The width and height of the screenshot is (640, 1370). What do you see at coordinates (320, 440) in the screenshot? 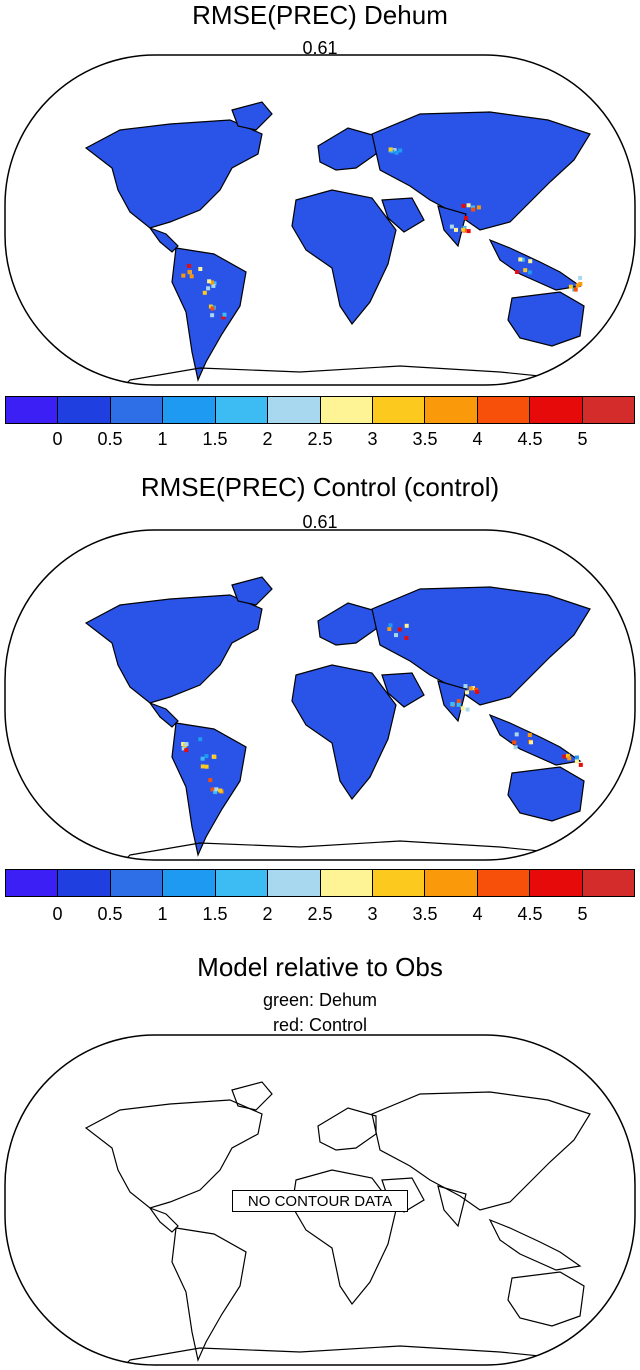
I see `panel1-colorbar-labels: 0 0.5 1 1.5 2 2.5 3 3.5 4 4.5 5` at bounding box center [320, 440].